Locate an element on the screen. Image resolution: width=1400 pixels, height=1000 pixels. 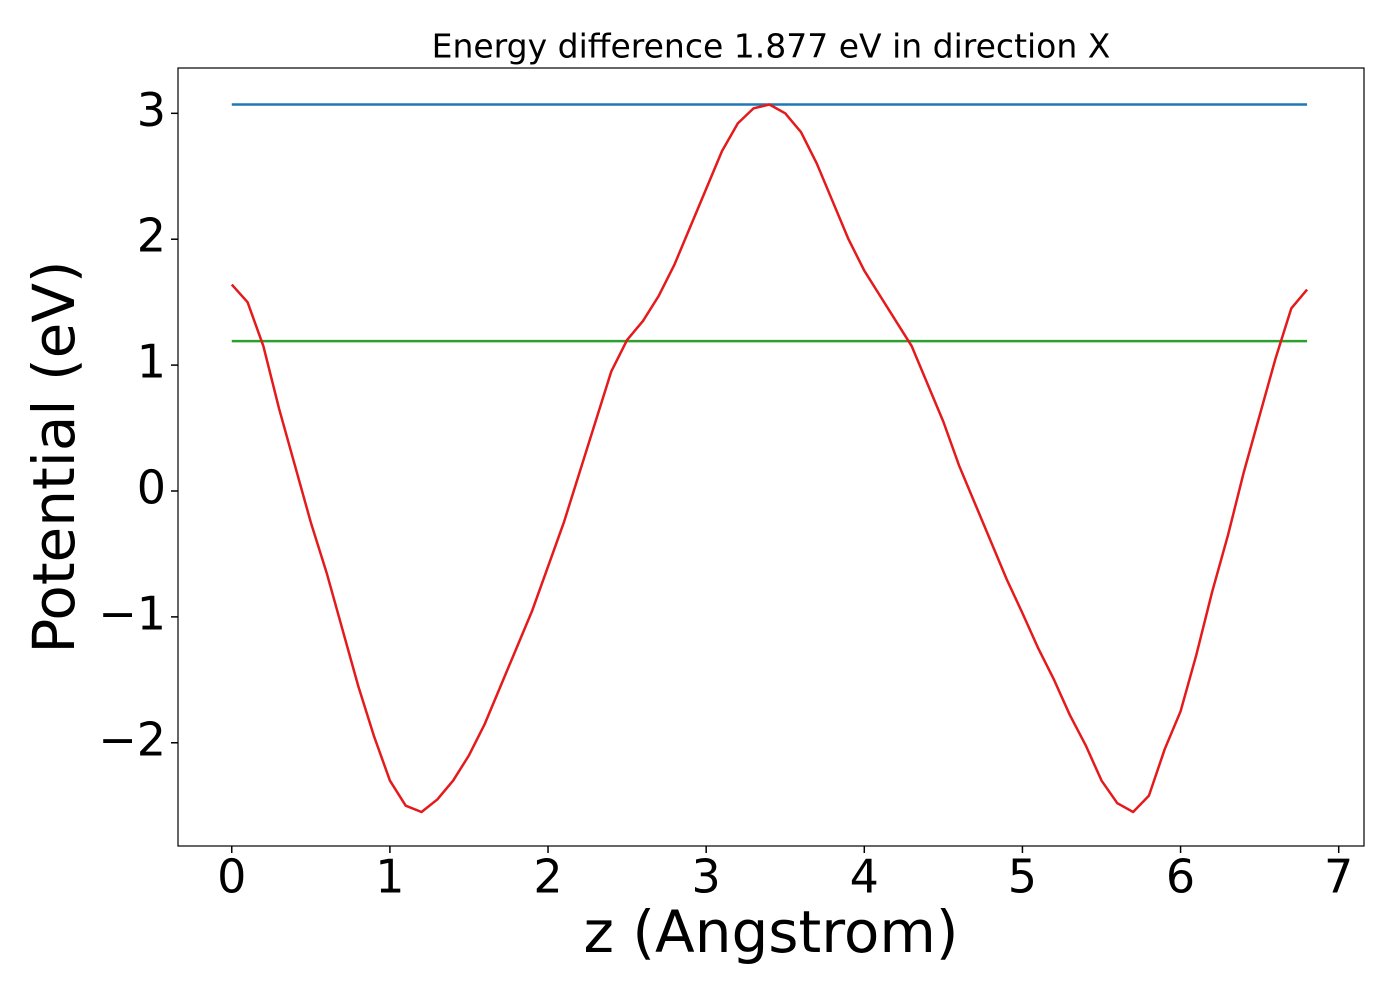
x-tick-label: 7 is located at coordinates (1338, 877).